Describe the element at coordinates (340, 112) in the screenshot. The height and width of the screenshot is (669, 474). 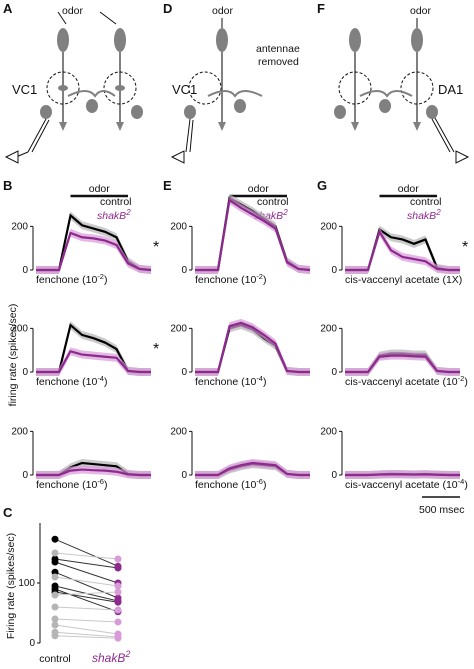
I see `pn-soma-f-left` at that location.